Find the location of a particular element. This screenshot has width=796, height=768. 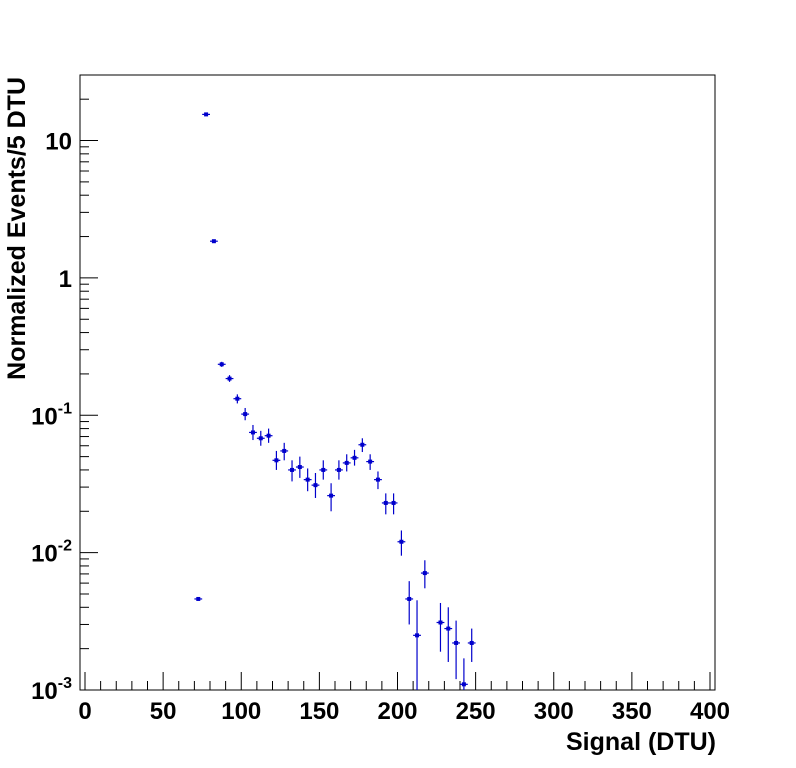

x-tick-label: 50 is located at coordinates (163, 711).